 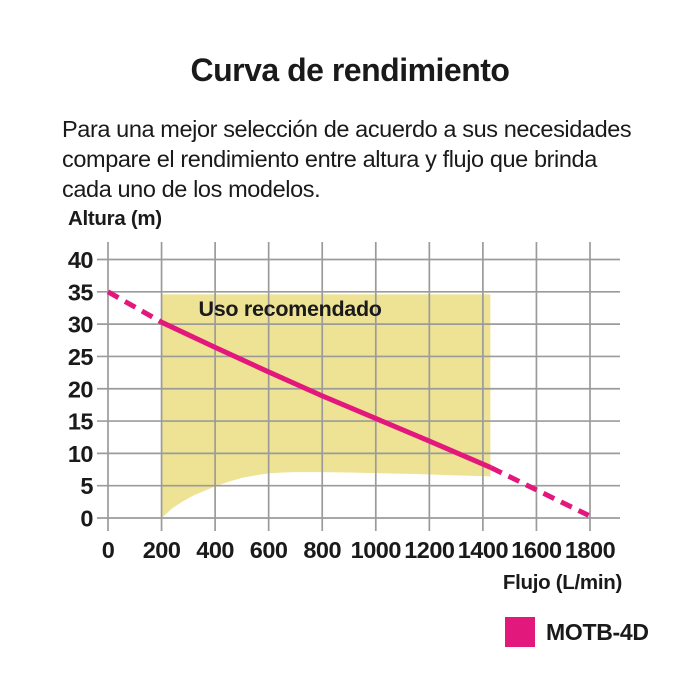 I want to click on x-tick-label: 1400, so click(x=483, y=550).